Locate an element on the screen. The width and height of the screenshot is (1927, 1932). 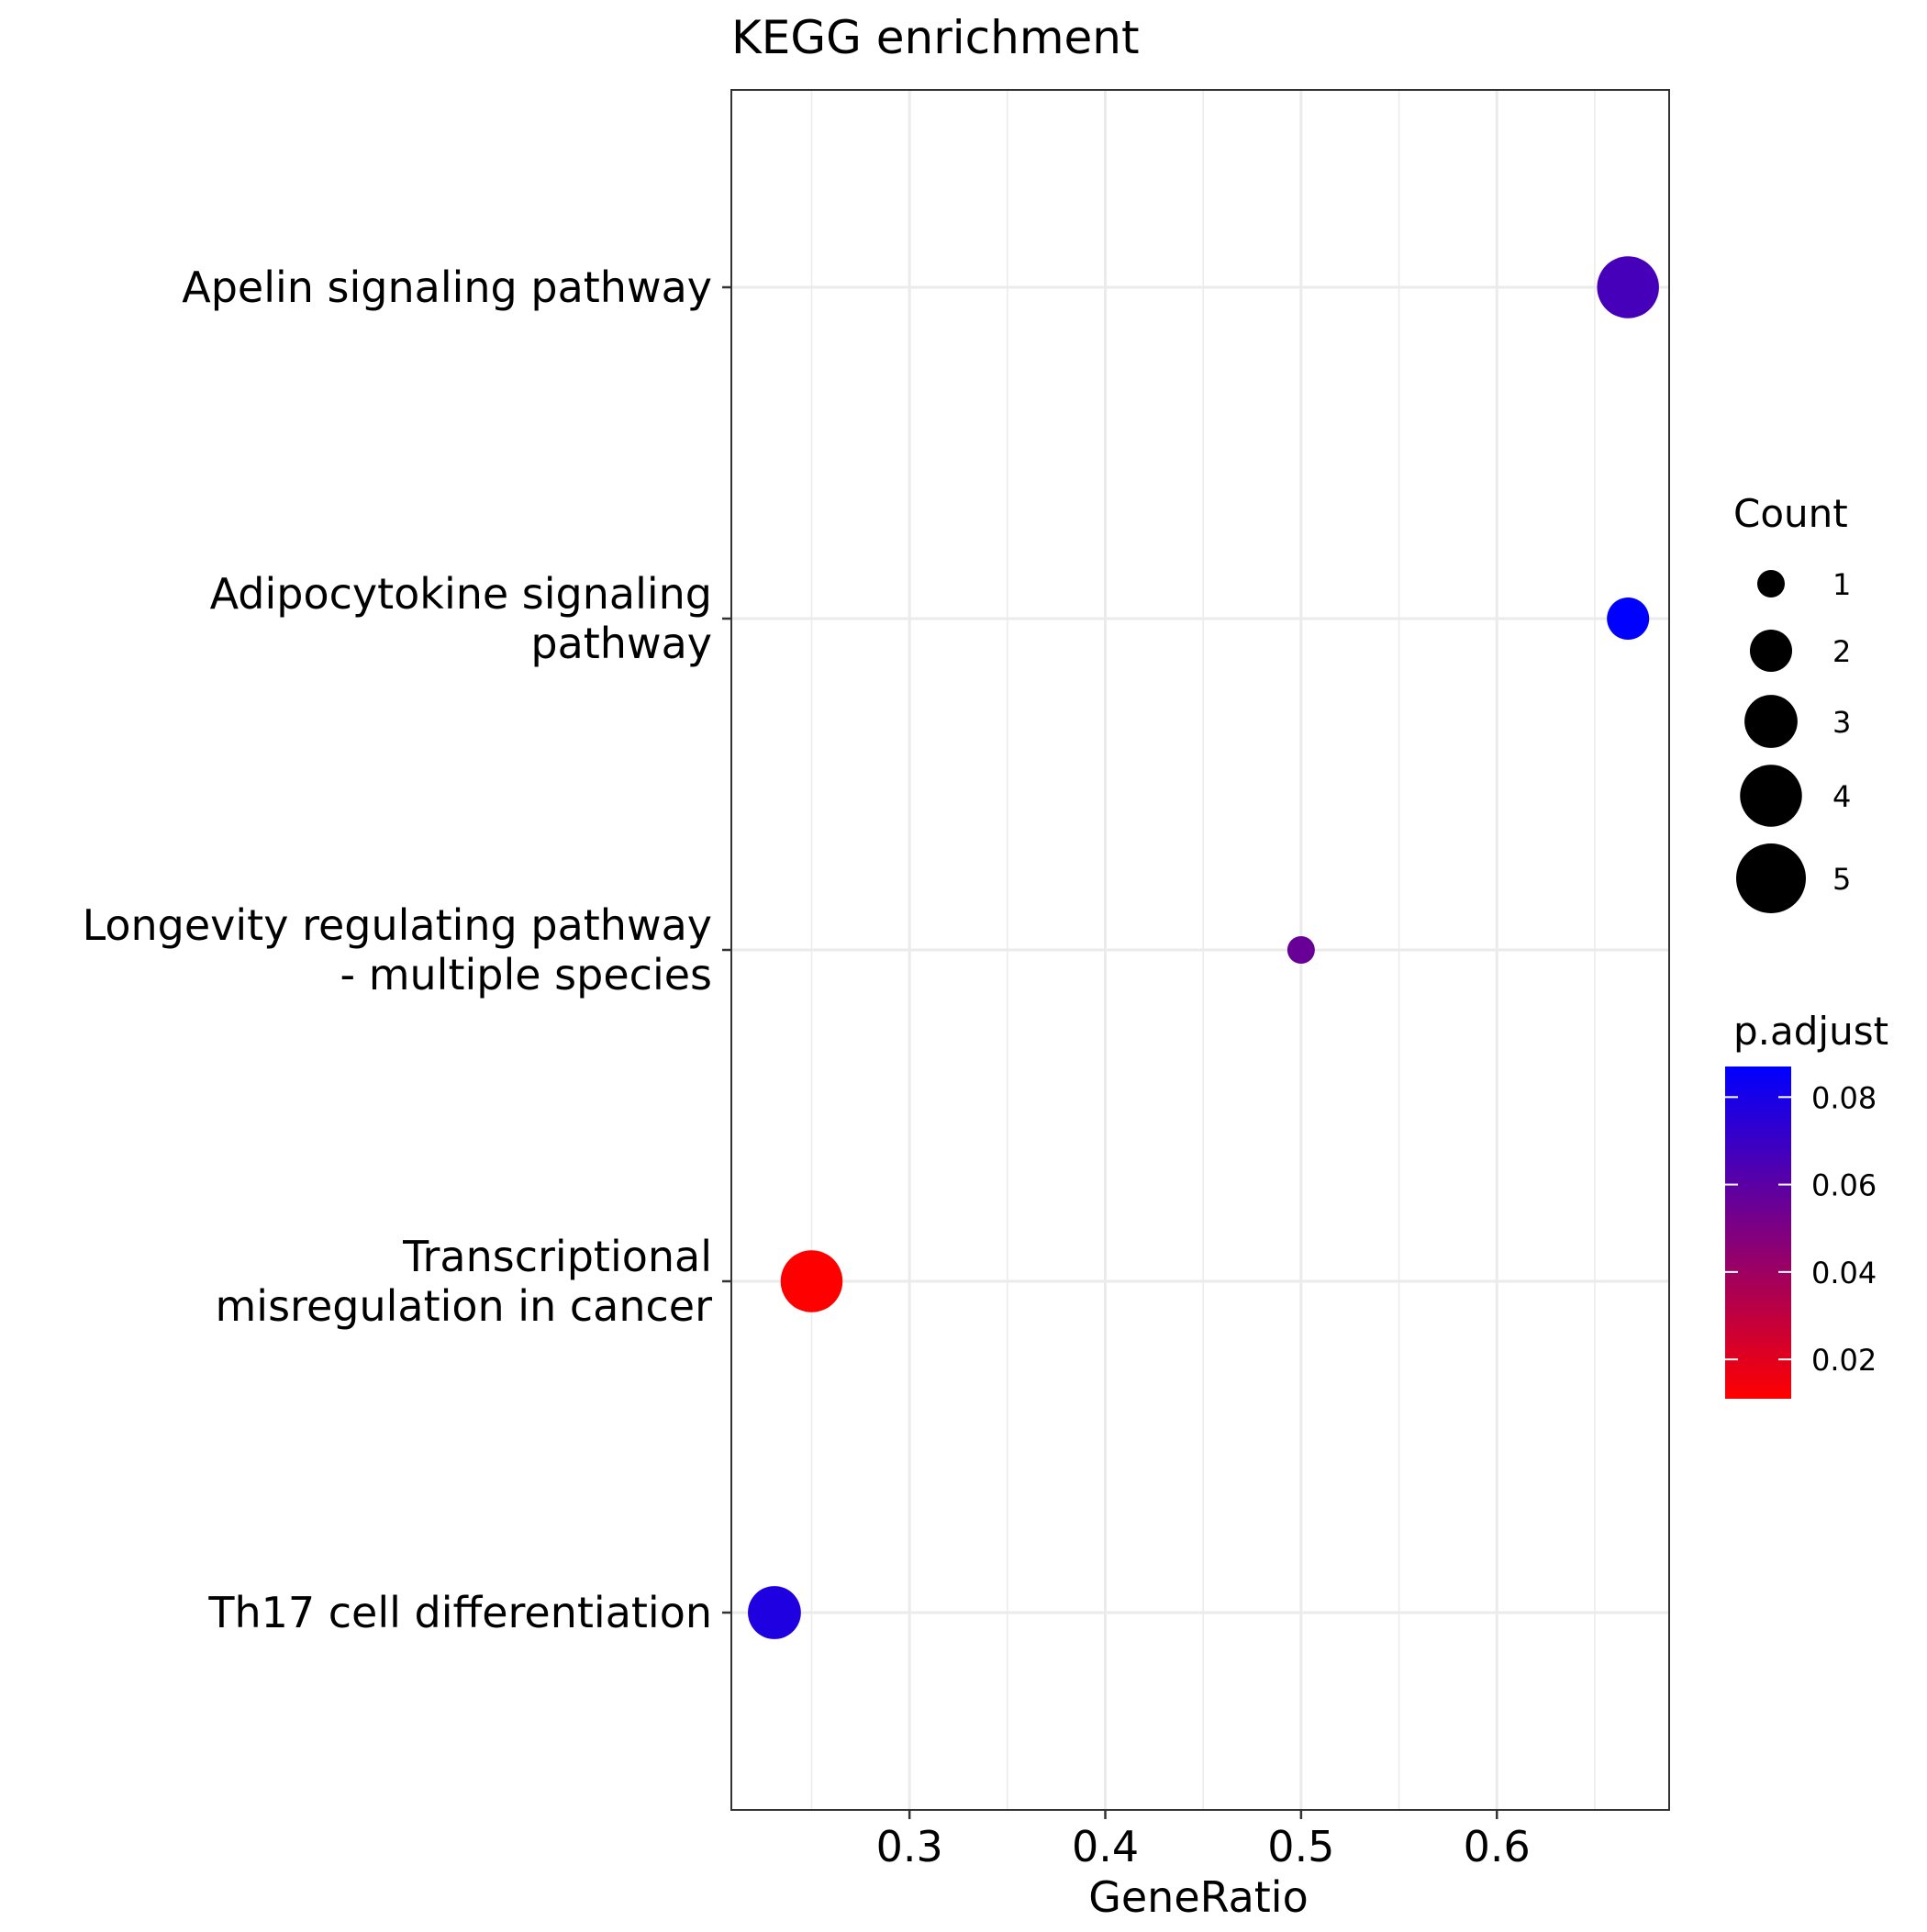
color-legend: 0.02 0.04 0.06 0.08 is located at coordinates (1801, 1233).